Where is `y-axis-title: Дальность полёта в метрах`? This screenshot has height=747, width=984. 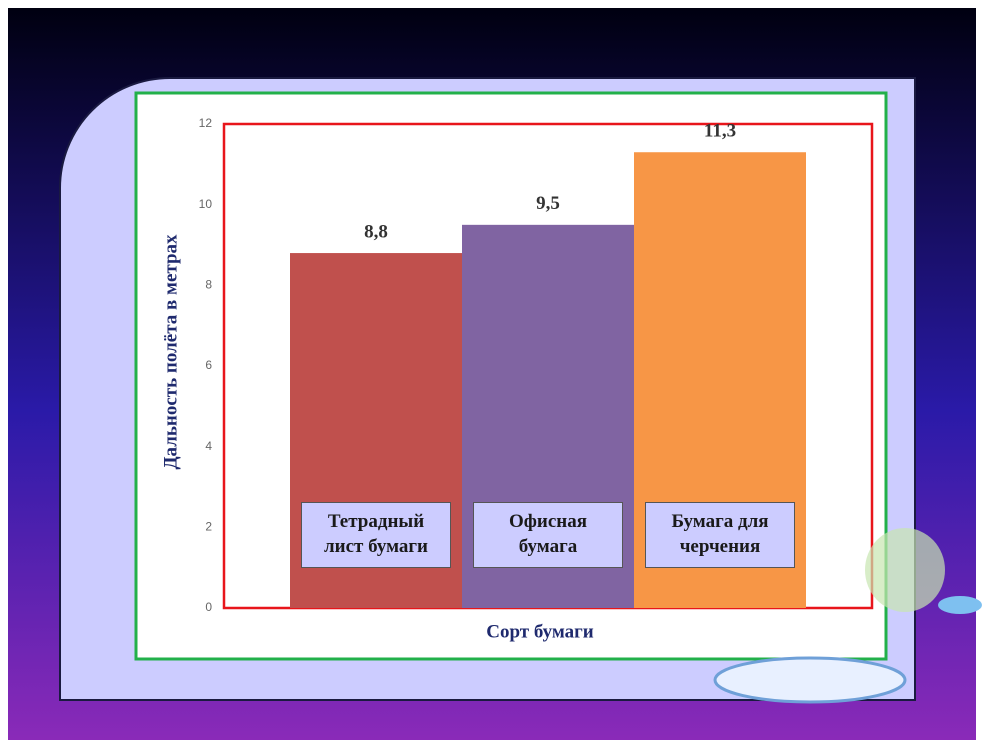 y-axis-title: Дальность полёта в метрах is located at coordinates (170, 352).